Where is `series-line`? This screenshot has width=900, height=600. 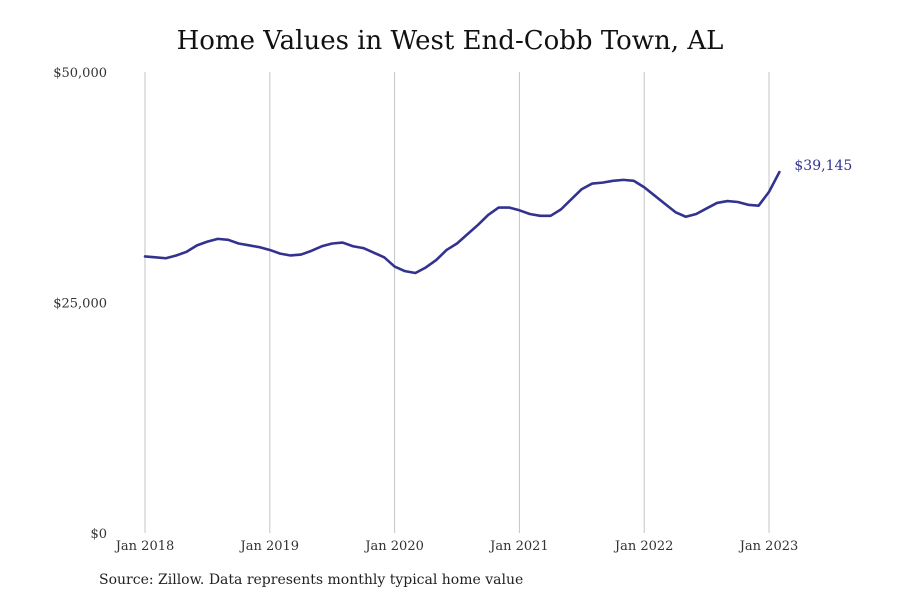 series-line is located at coordinates (462, 222).